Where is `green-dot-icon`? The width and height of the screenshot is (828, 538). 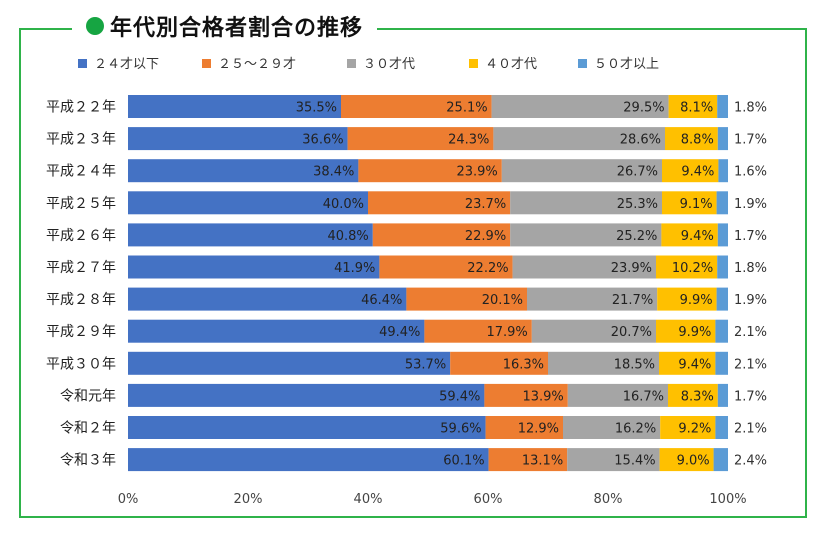 green-dot-icon is located at coordinates (95, 26).